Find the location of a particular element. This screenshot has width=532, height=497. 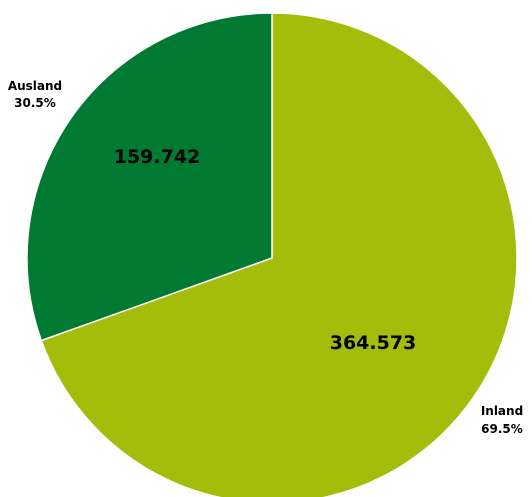

slice-value-label-ausland: 159.742 is located at coordinates (157, 157).